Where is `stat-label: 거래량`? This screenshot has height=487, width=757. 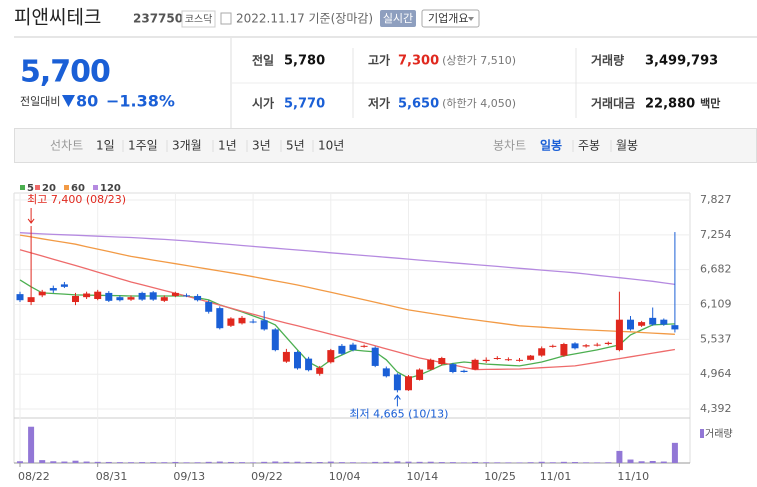 stat-label: 거래량 is located at coordinates (607, 60).